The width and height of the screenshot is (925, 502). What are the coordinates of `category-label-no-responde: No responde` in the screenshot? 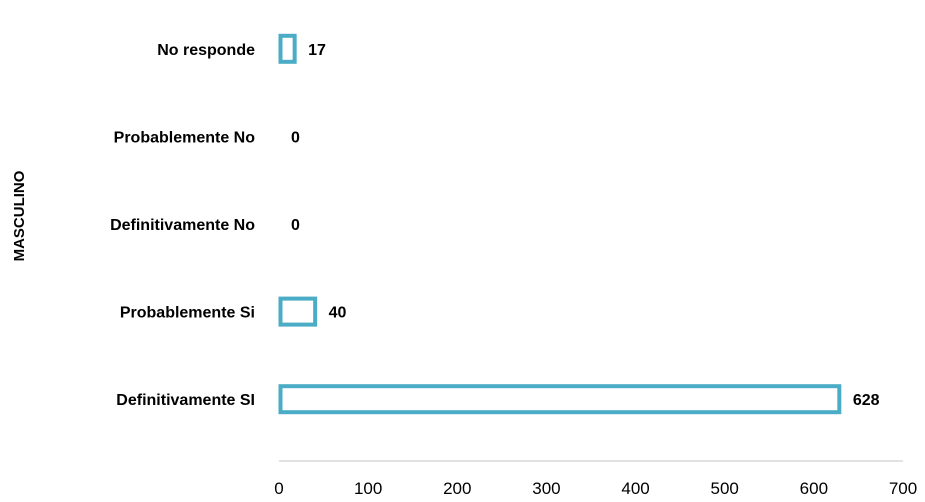 It's located at (206, 50).